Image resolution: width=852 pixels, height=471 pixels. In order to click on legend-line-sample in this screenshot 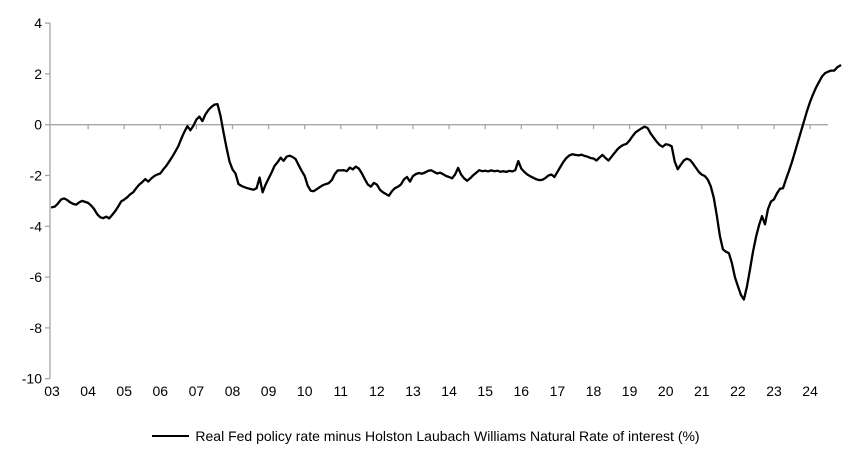, I will do `click(171, 436)`.